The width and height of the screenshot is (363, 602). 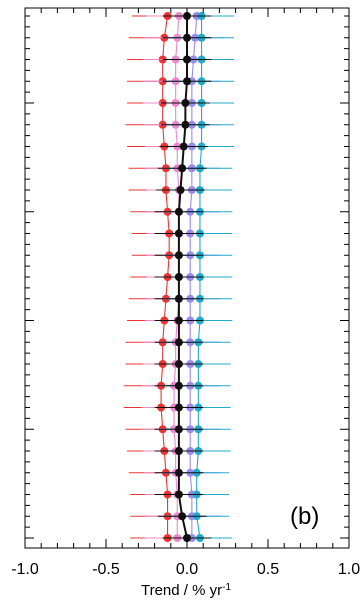 I want to click on x-axis-title-exponent: -1, so click(x=226, y=587).